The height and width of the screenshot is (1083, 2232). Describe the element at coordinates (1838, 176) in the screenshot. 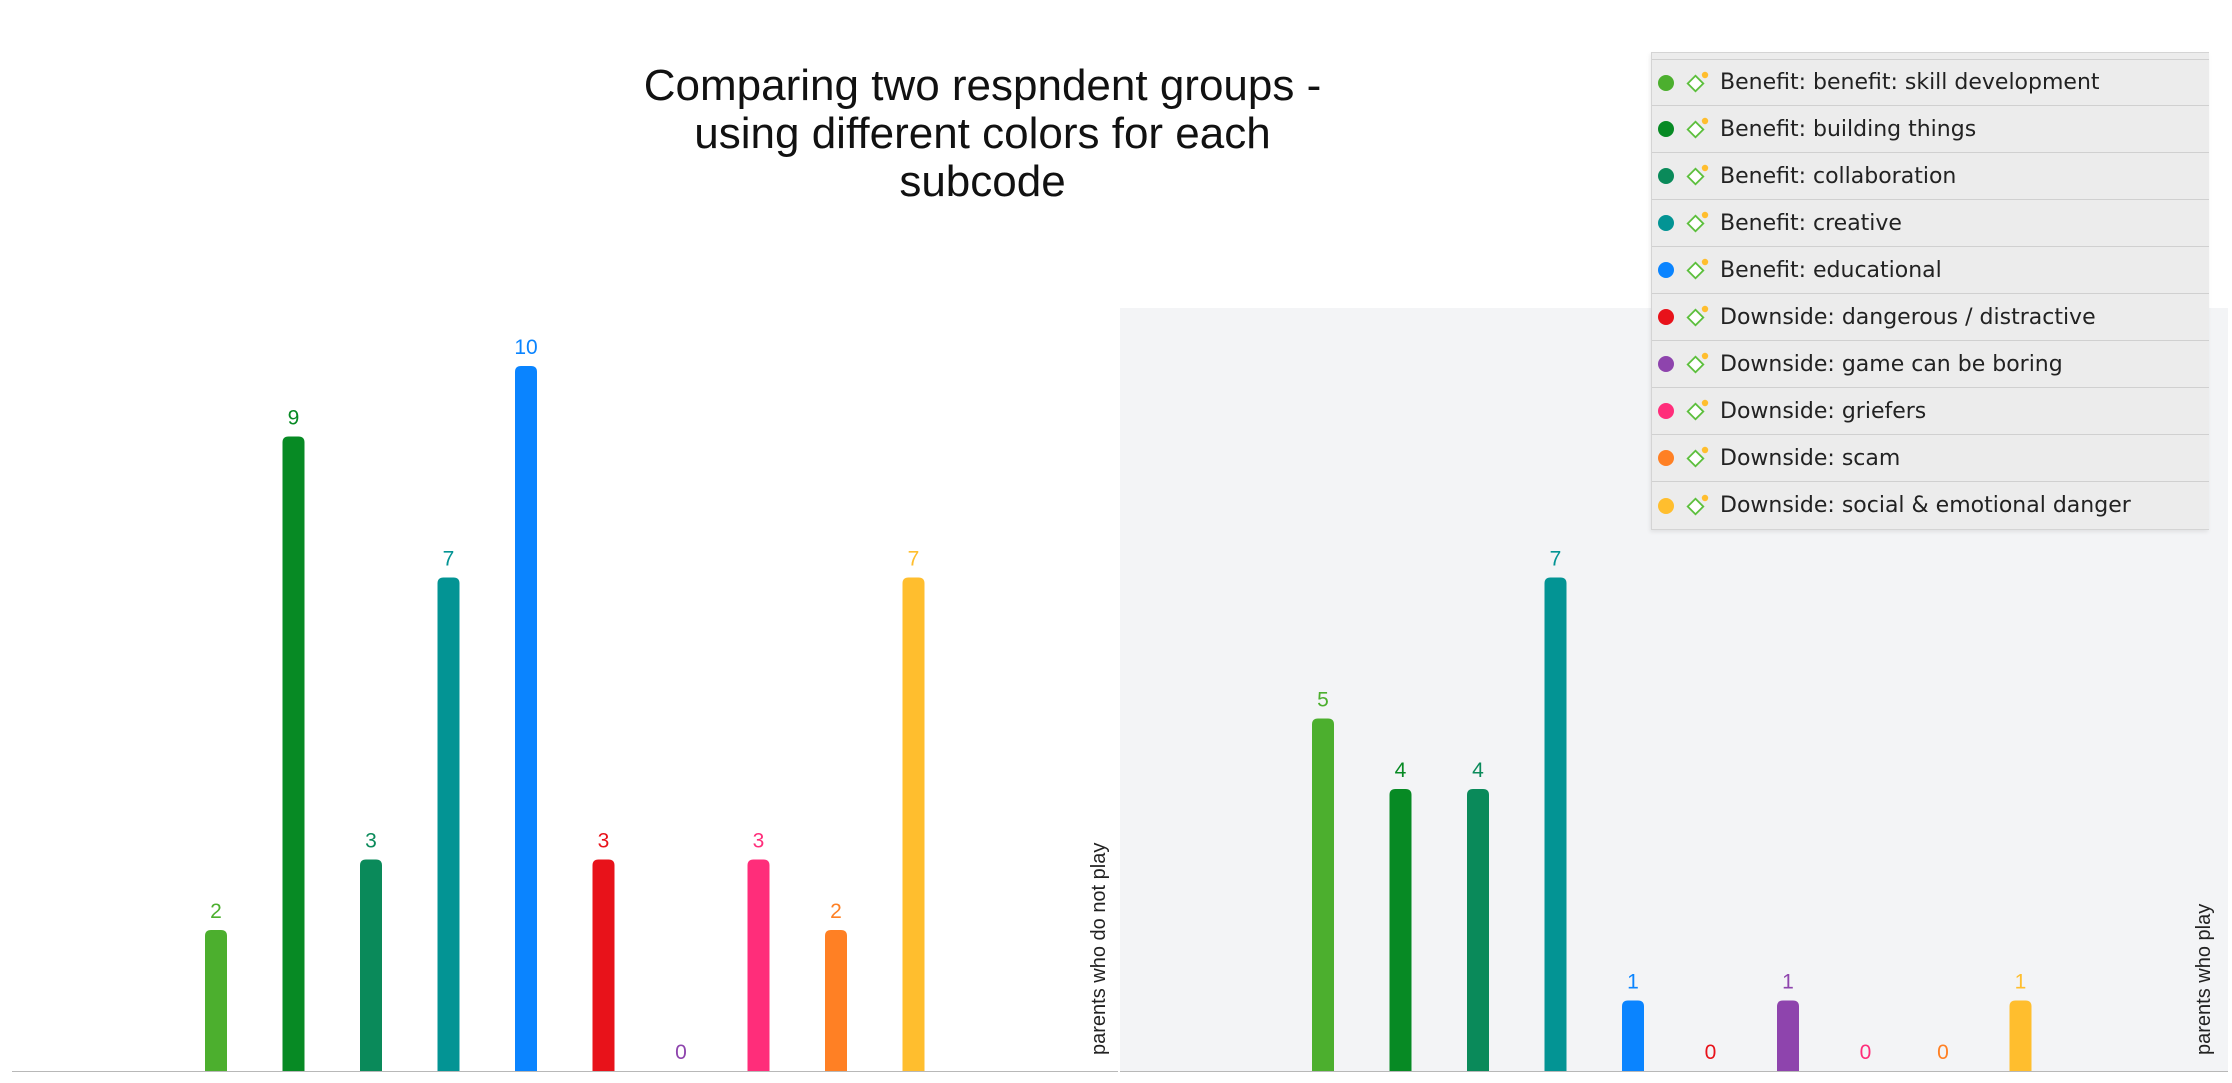

I see `legend-label: Benefit: collaboration` at that location.